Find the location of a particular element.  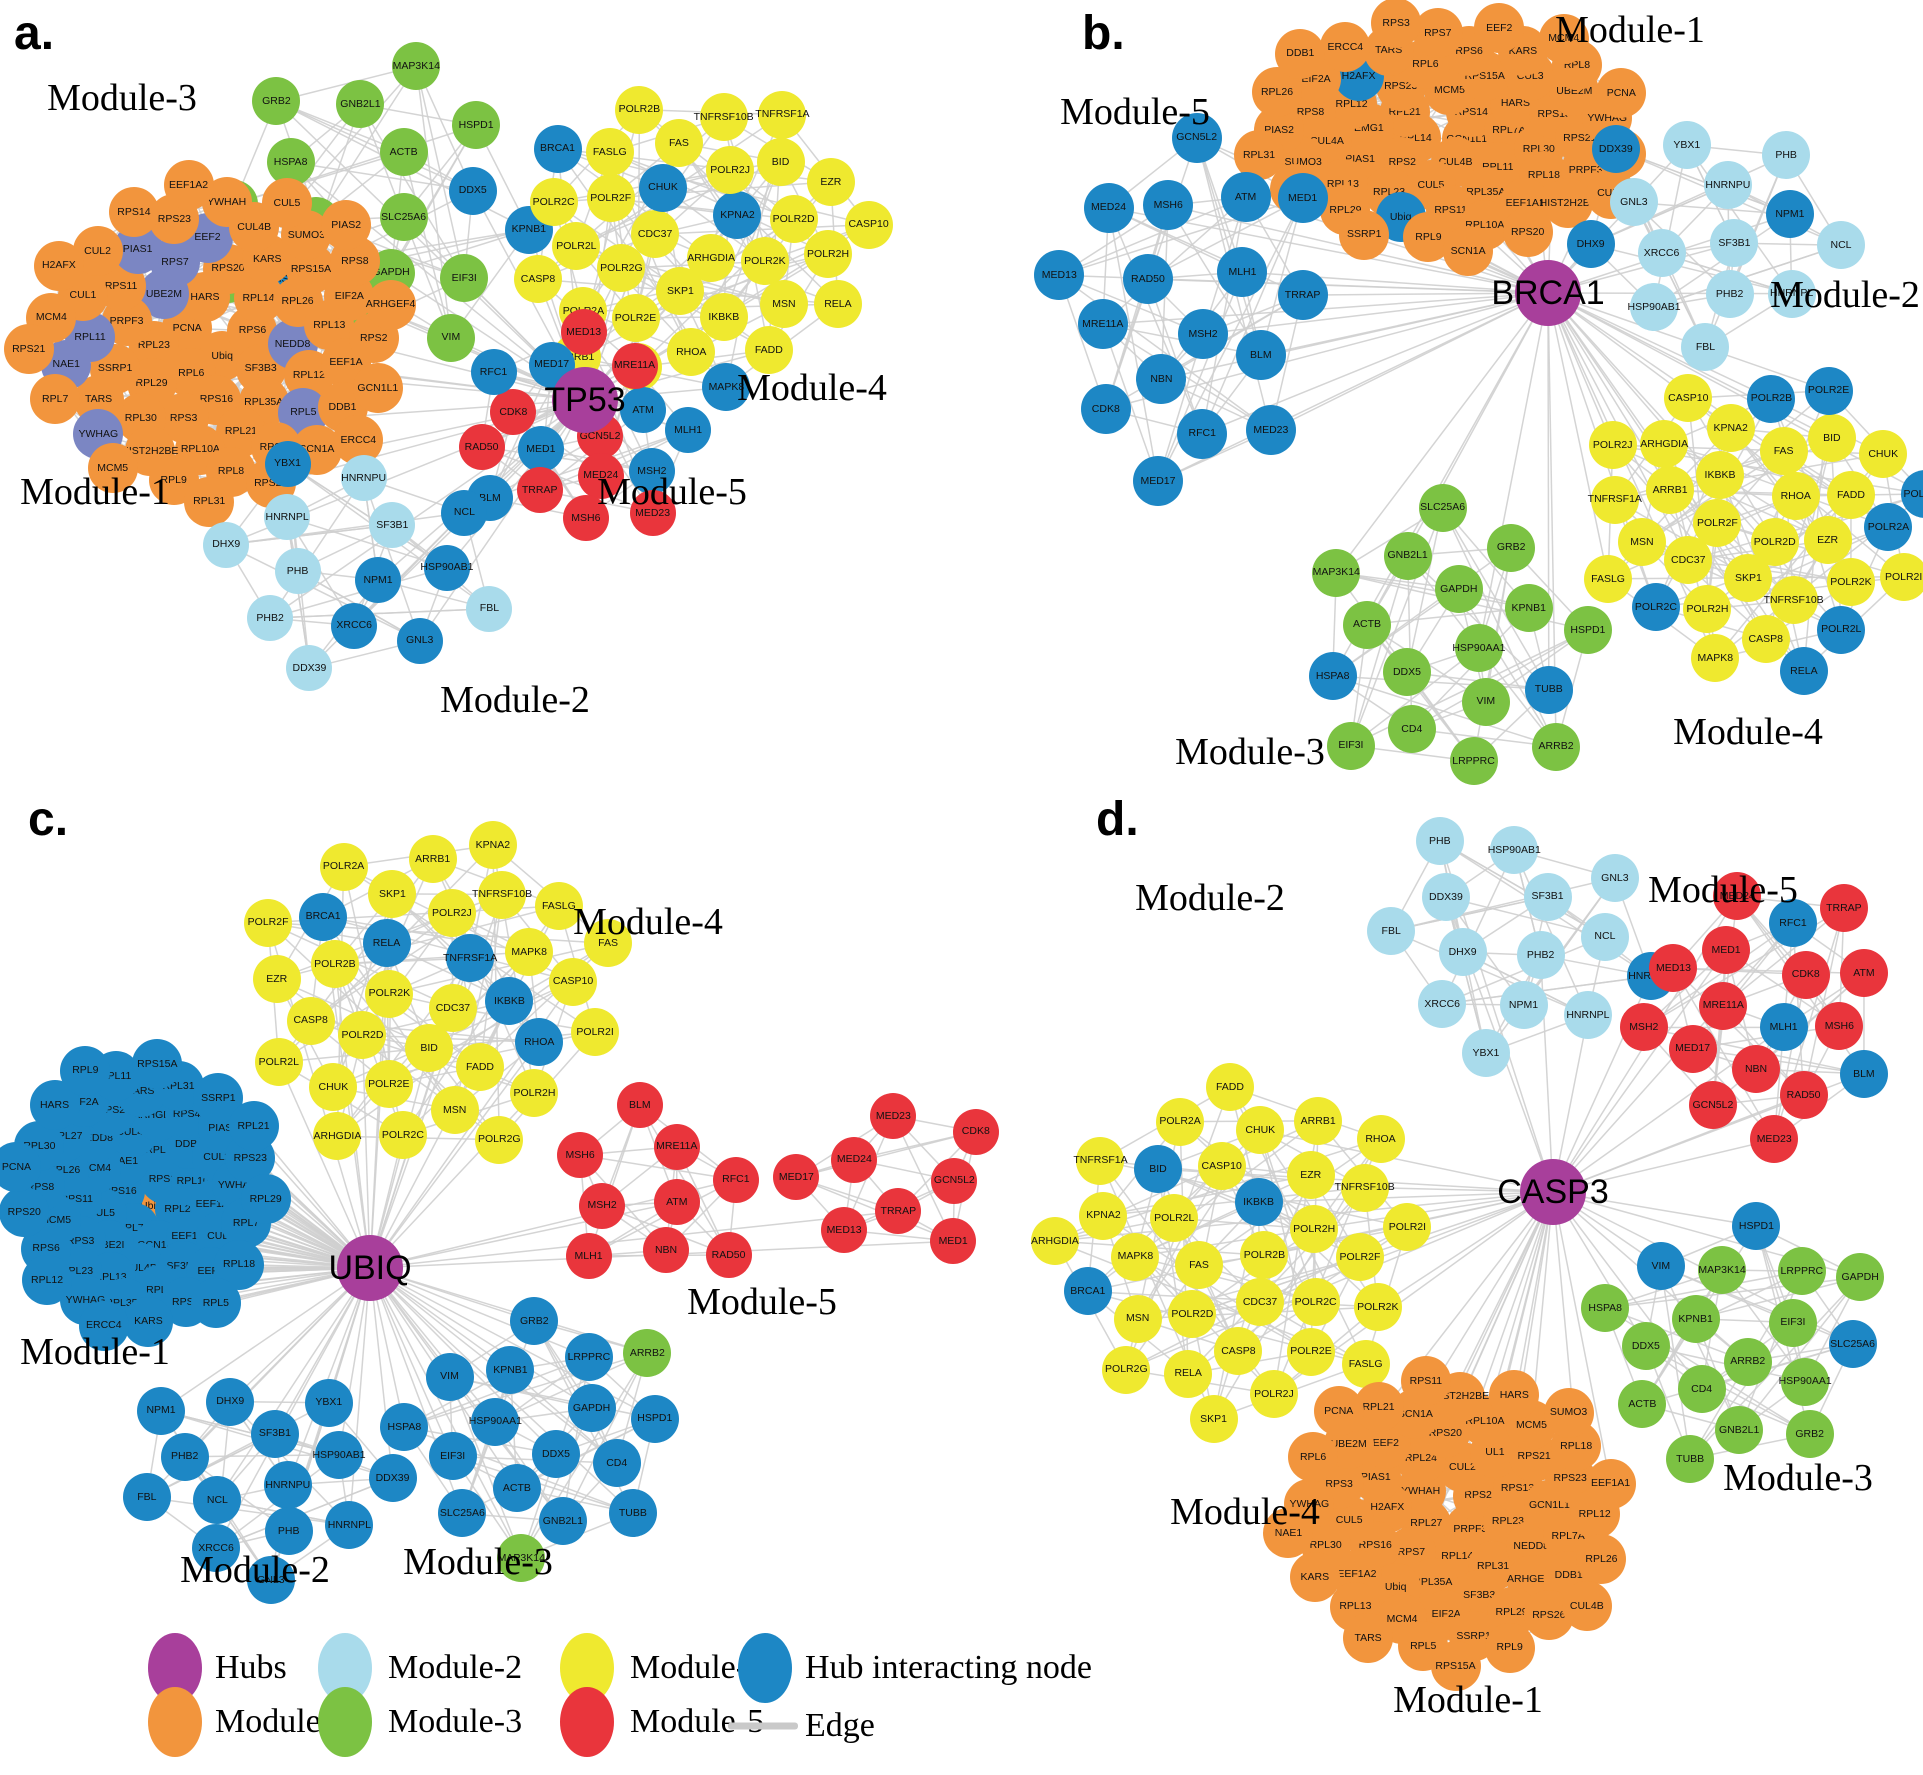

node-polr2b: POLR2B is located at coordinates (1771, 398).